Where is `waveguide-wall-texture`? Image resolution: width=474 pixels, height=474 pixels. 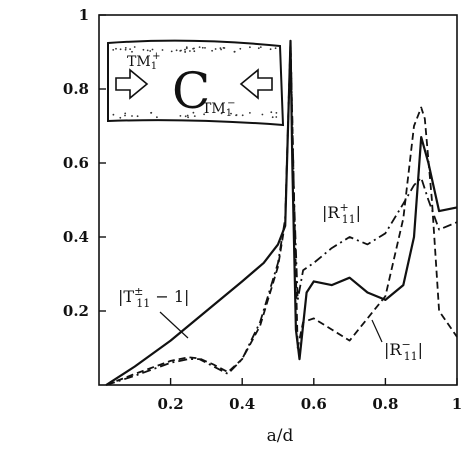 waveguide-wall-texture is located at coordinates (195, 82).